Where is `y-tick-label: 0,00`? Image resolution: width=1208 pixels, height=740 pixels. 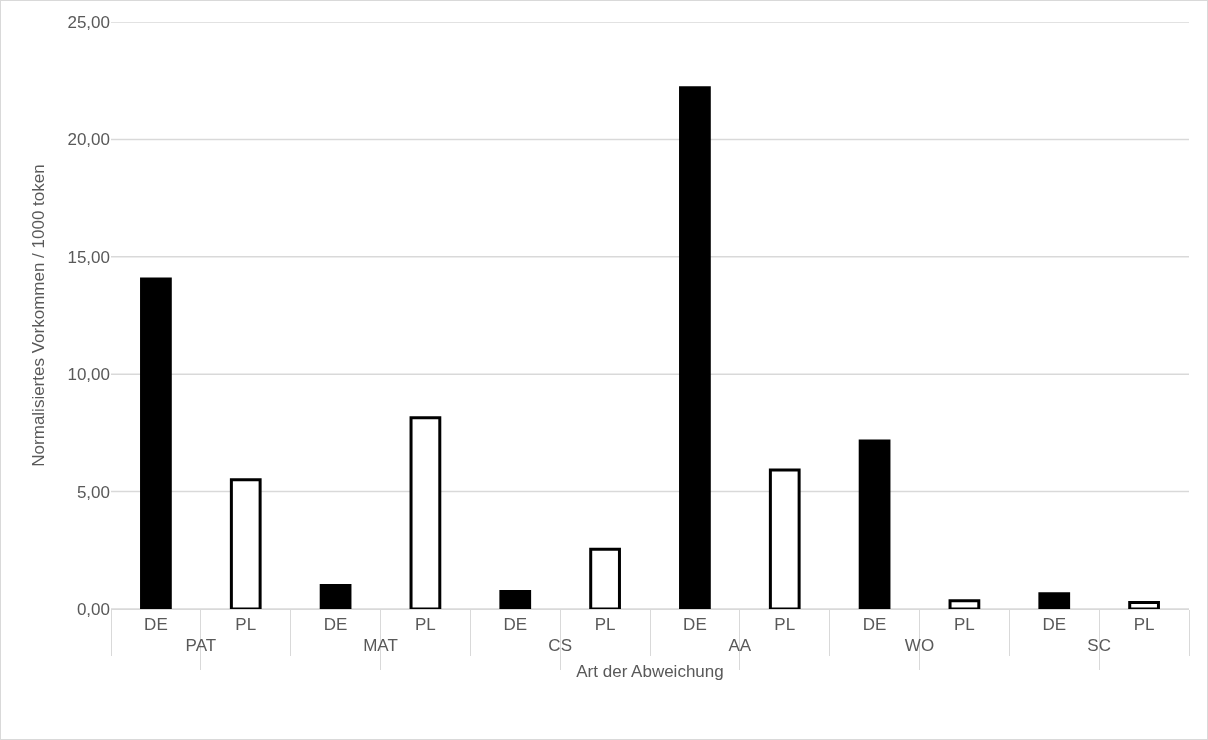 y-tick-label: 0,00 is located at coordinates (93, 609).